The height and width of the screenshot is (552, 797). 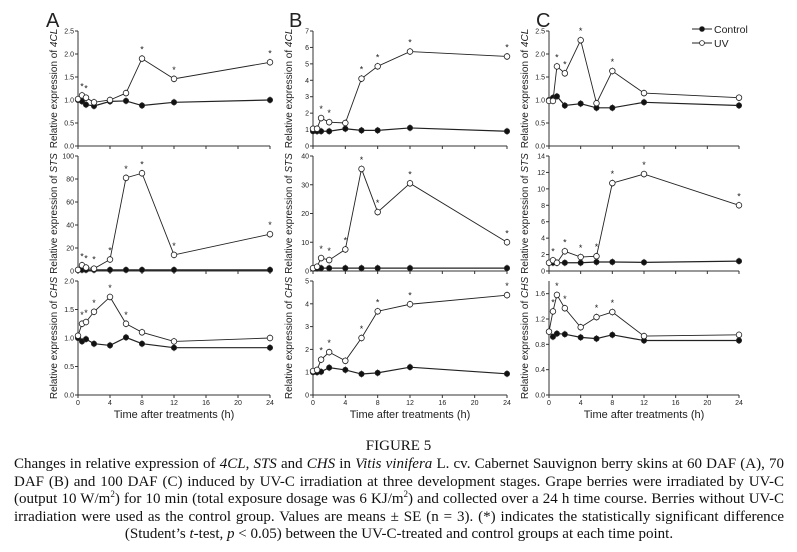 I want to click on y-tick-label: 40, so click(x=305, y=157).